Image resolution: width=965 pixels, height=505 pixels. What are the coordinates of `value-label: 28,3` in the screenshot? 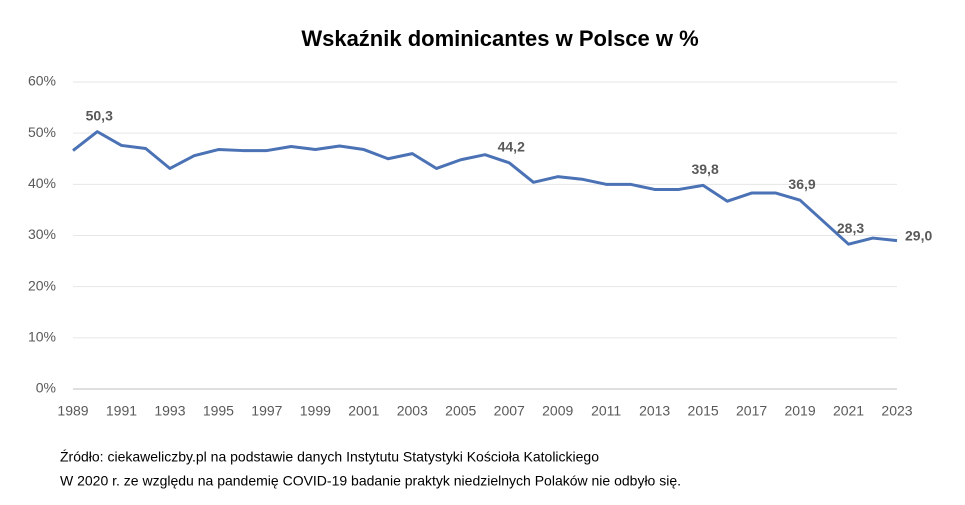 It's located at (850, 228).